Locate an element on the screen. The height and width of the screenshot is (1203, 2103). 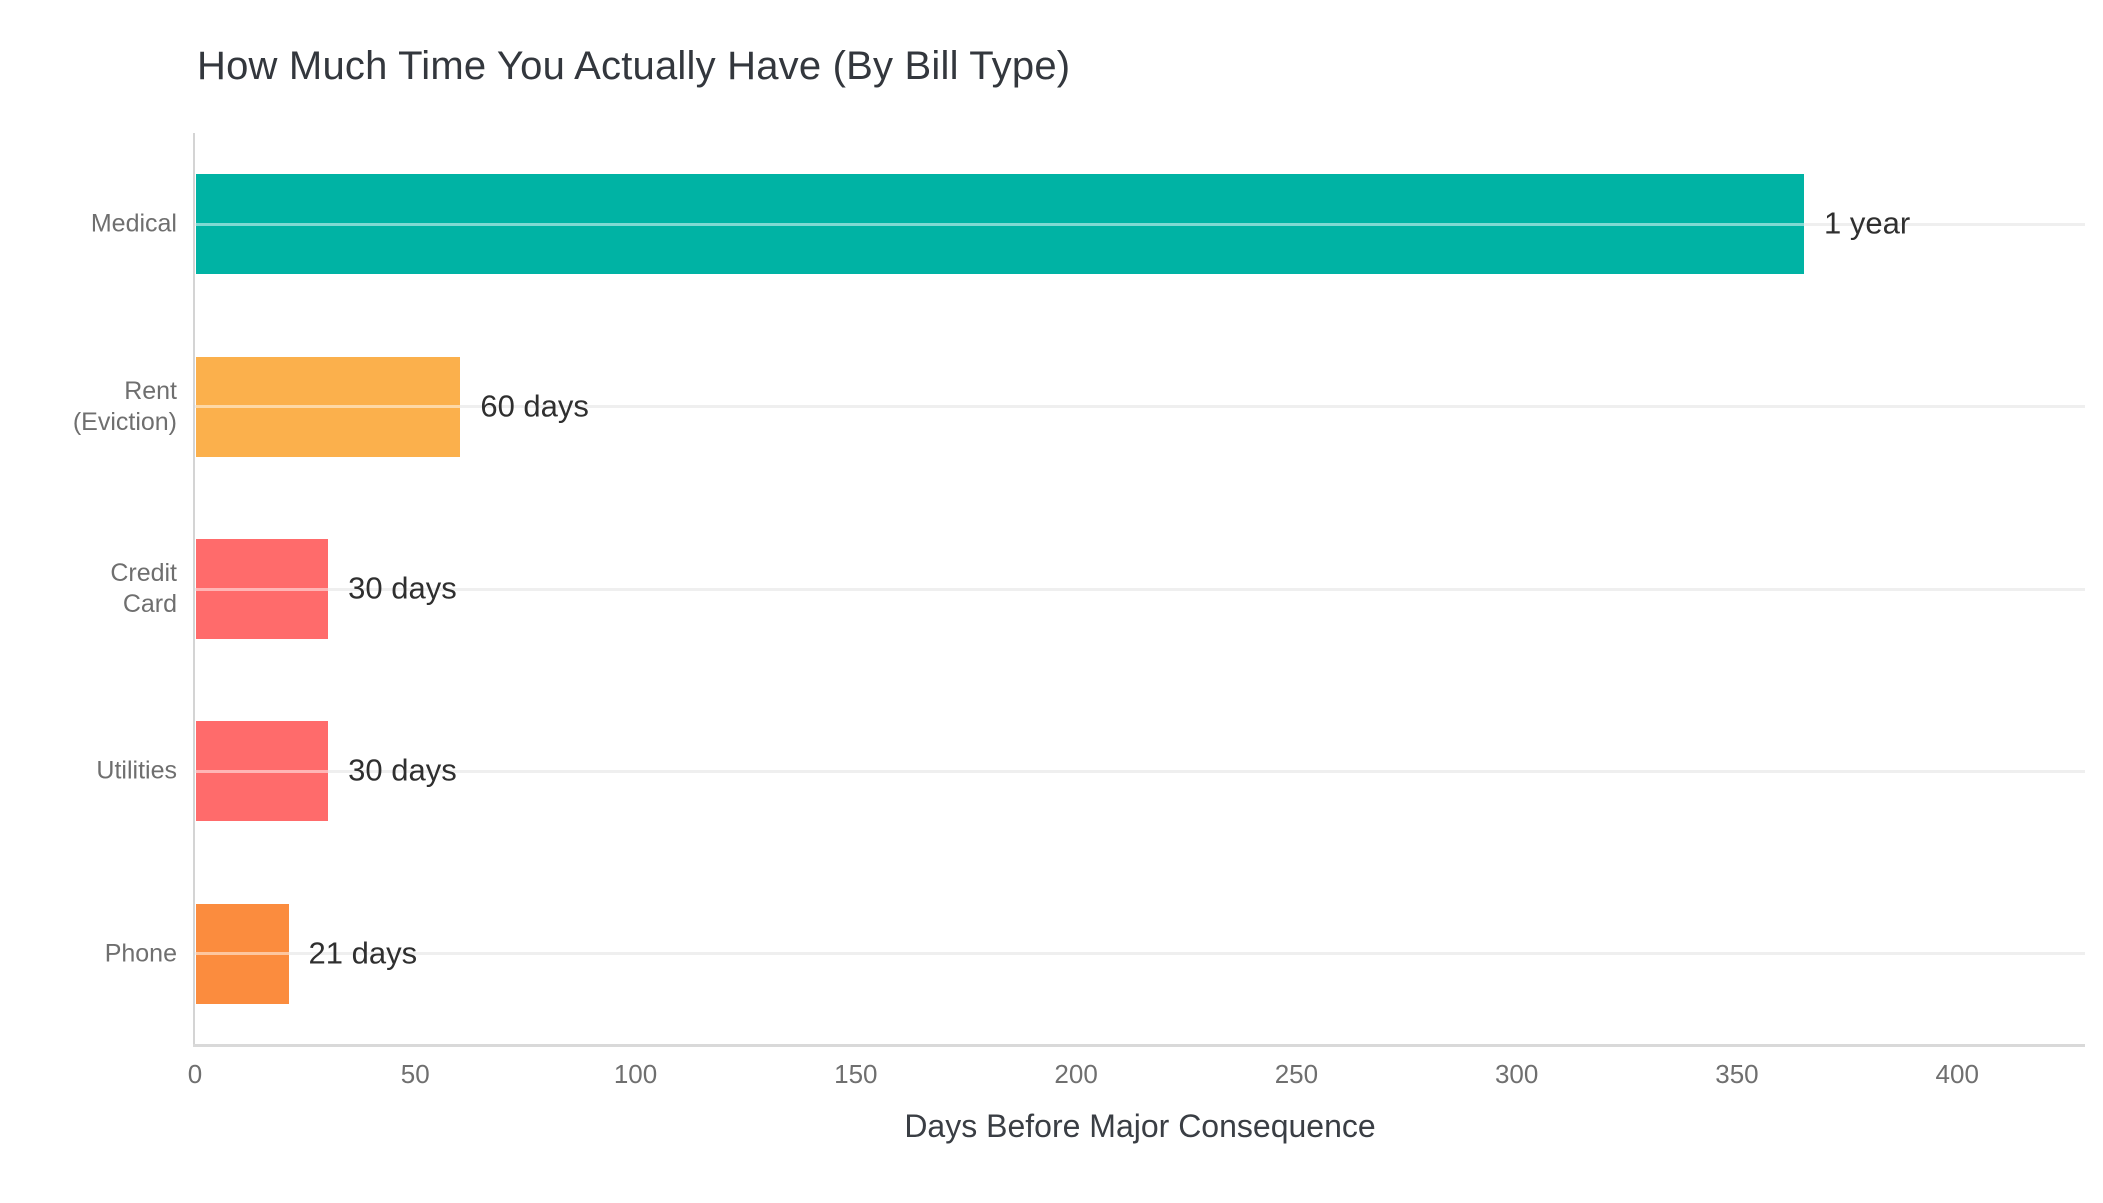
x-axis-tick-label: 400 is located at coordinates (1957, 1074).